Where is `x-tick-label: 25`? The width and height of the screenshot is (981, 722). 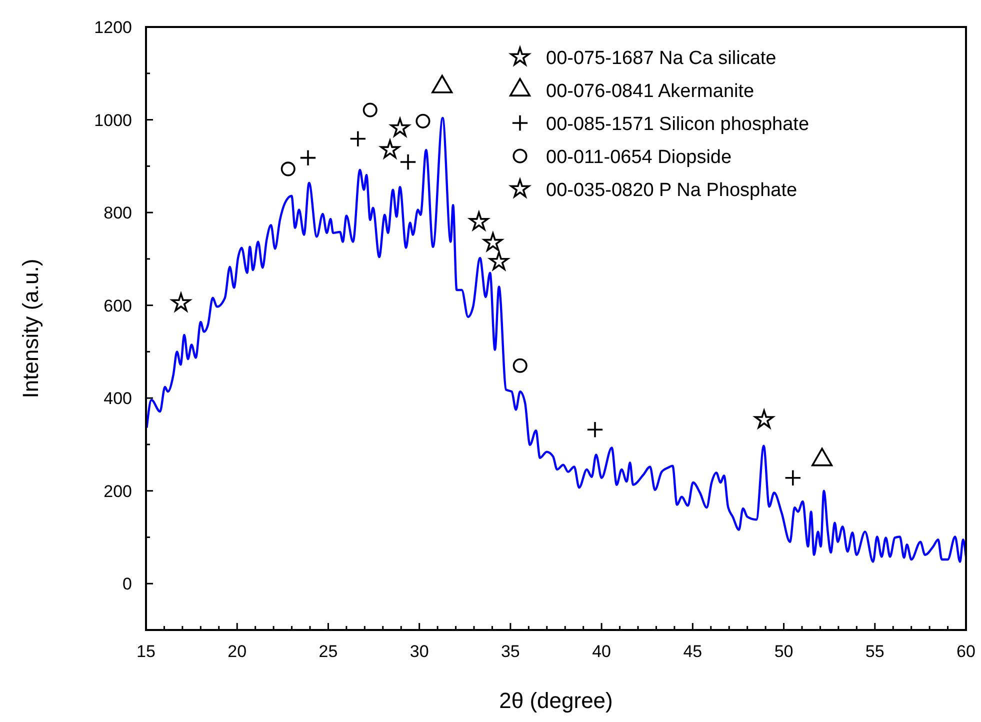
x-tick-label: 25 is located at coordinates (328, 651).